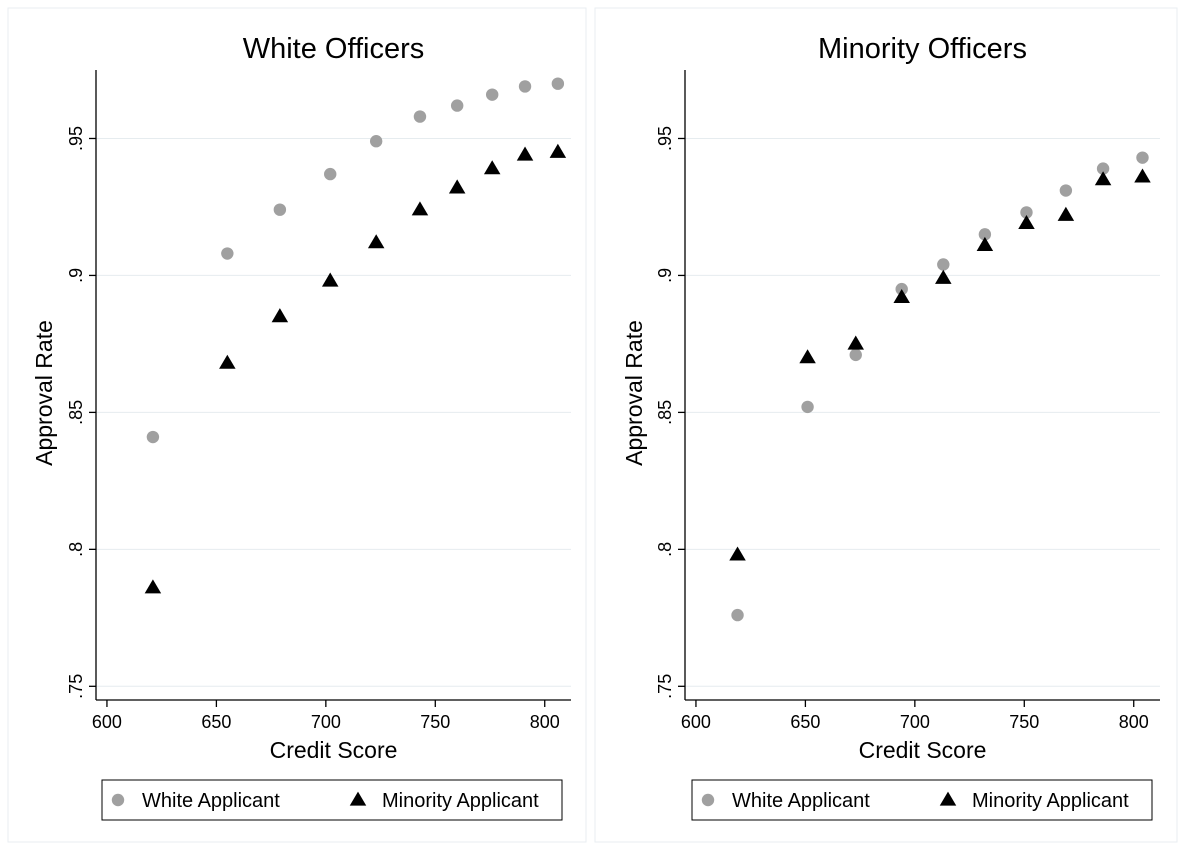 The height and width of the screenshot is (855, 1179). Describe the element at coordinates (922, 49) in the screenshot. I see `chart-title: Minority Officers` at that location.